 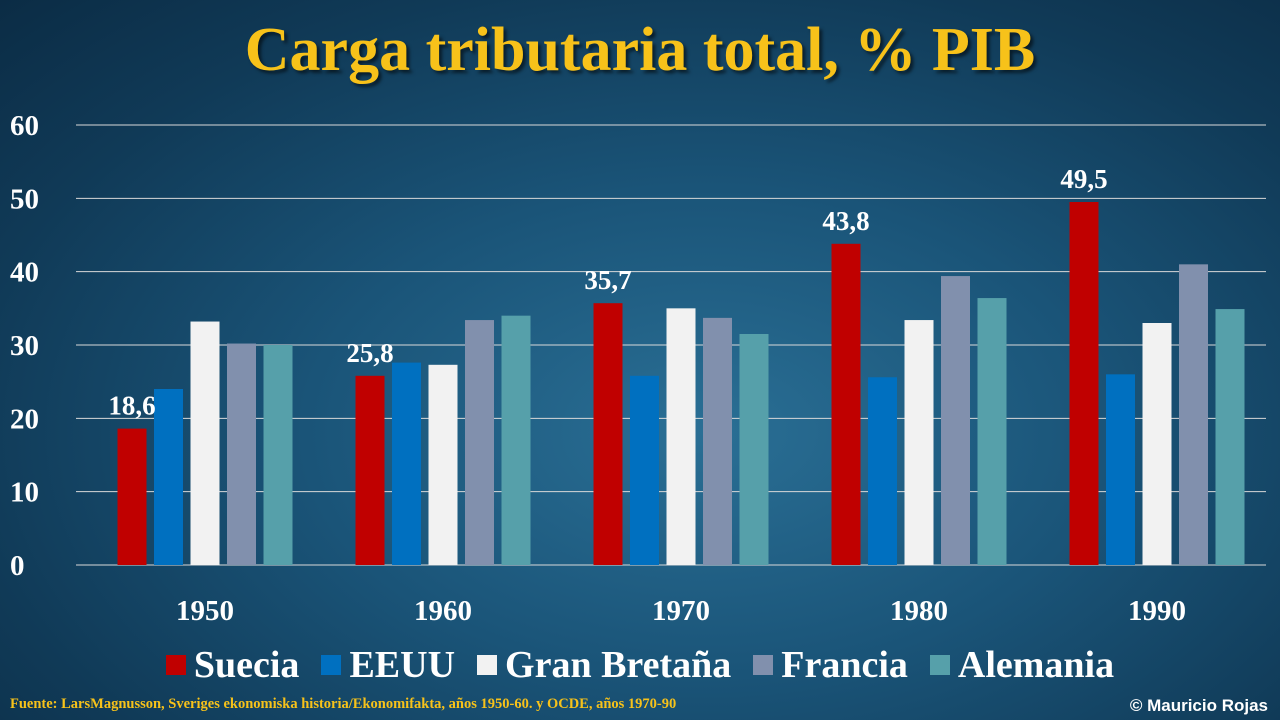 What do you see at coordinates (1083, 179) in the screenshot?
I see `data-label: 49,5` at bounding box center [1083, 179].